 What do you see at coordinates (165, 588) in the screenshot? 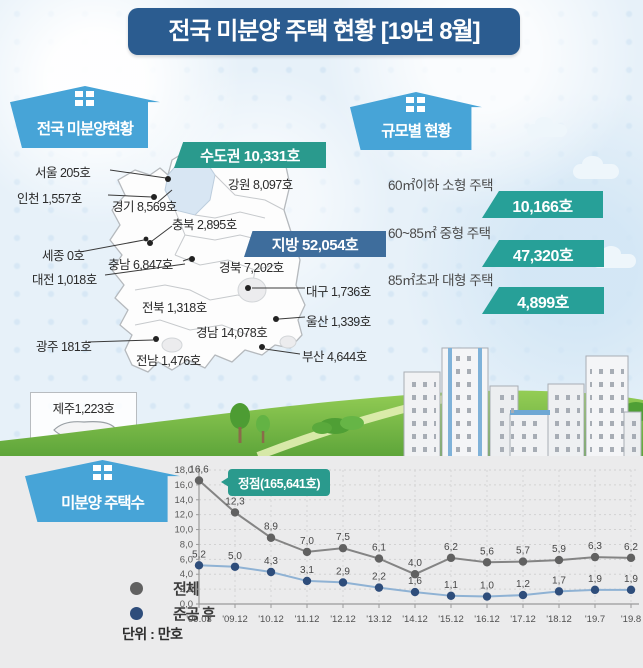
I see `legend-item-total: 전체` at bounding box center [165, 588].